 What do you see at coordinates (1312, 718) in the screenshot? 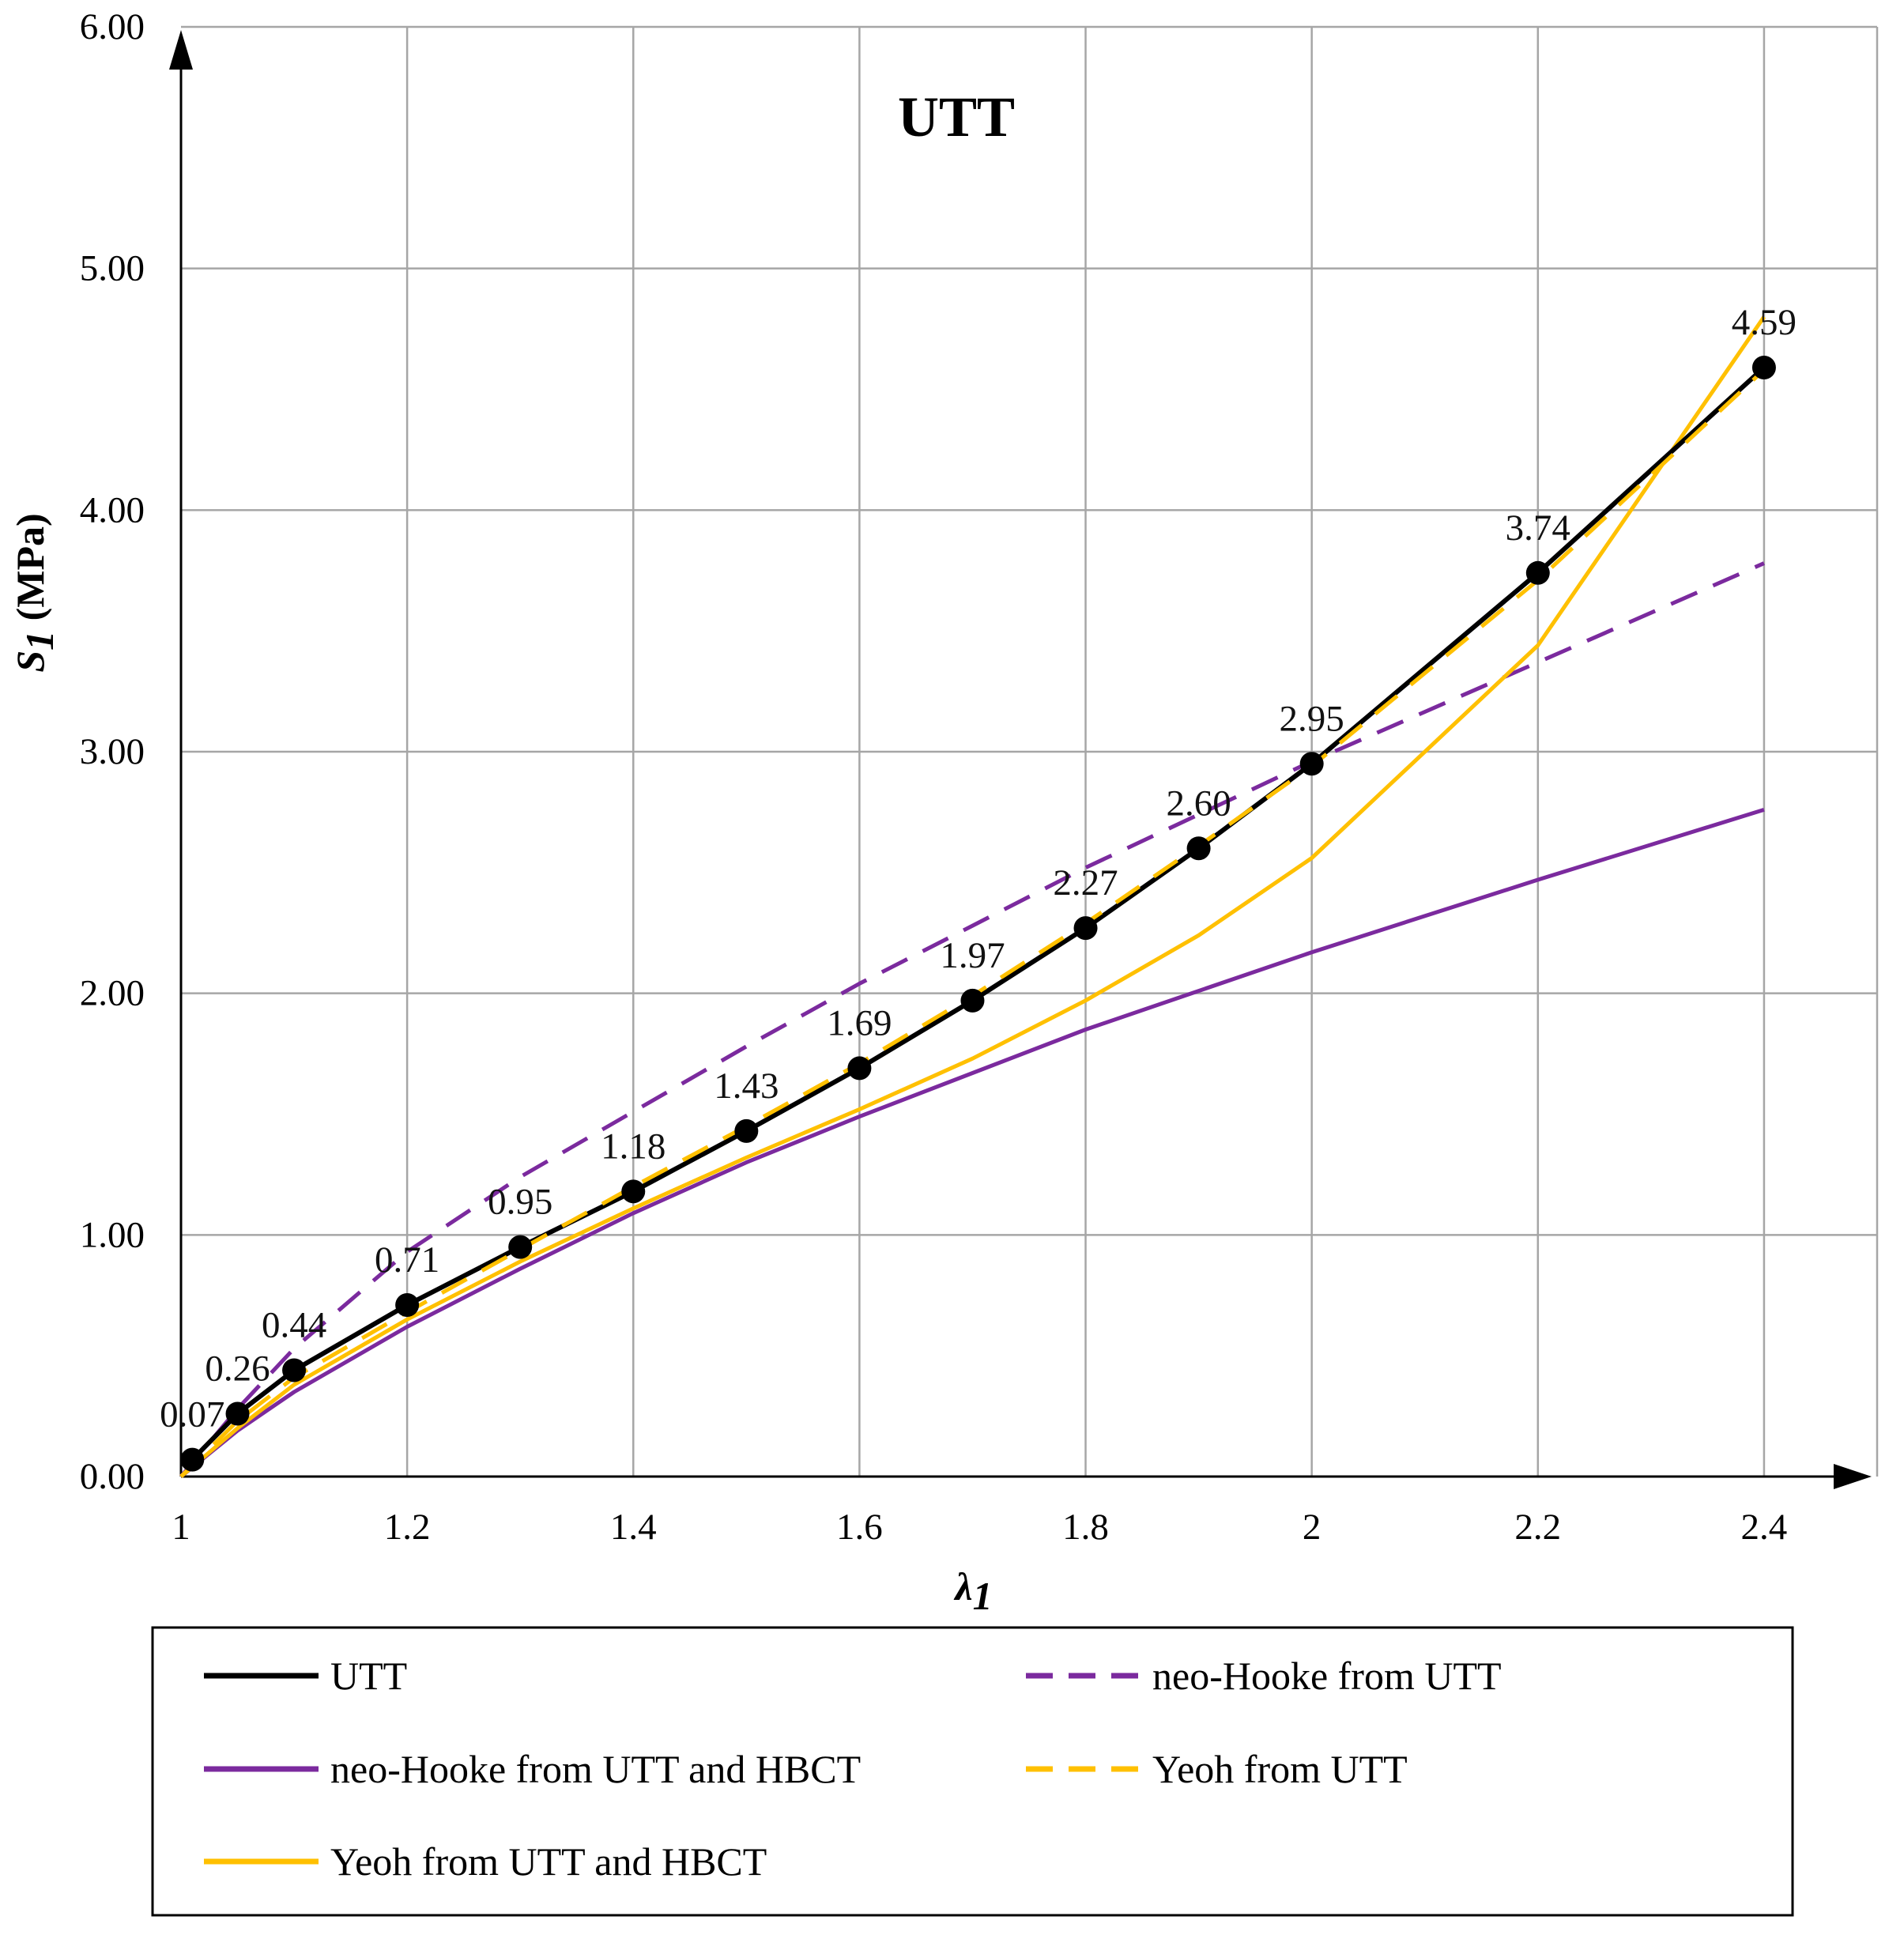
I see `data-label: 2.95` at bounding box center [1312, 718].